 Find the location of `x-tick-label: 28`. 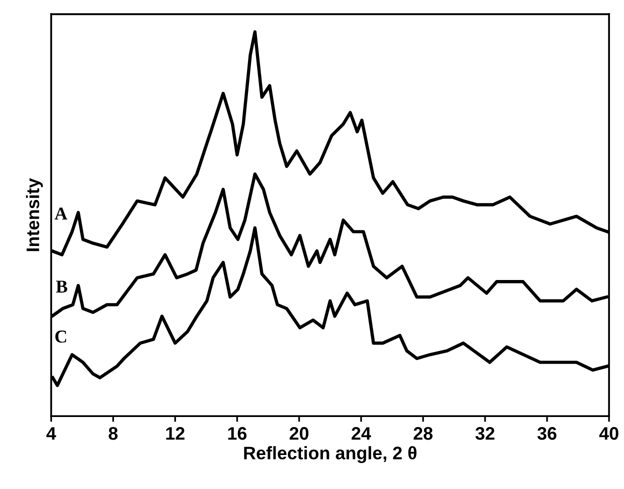

x-tick-label: 28 is located at coordinates (423, 433).